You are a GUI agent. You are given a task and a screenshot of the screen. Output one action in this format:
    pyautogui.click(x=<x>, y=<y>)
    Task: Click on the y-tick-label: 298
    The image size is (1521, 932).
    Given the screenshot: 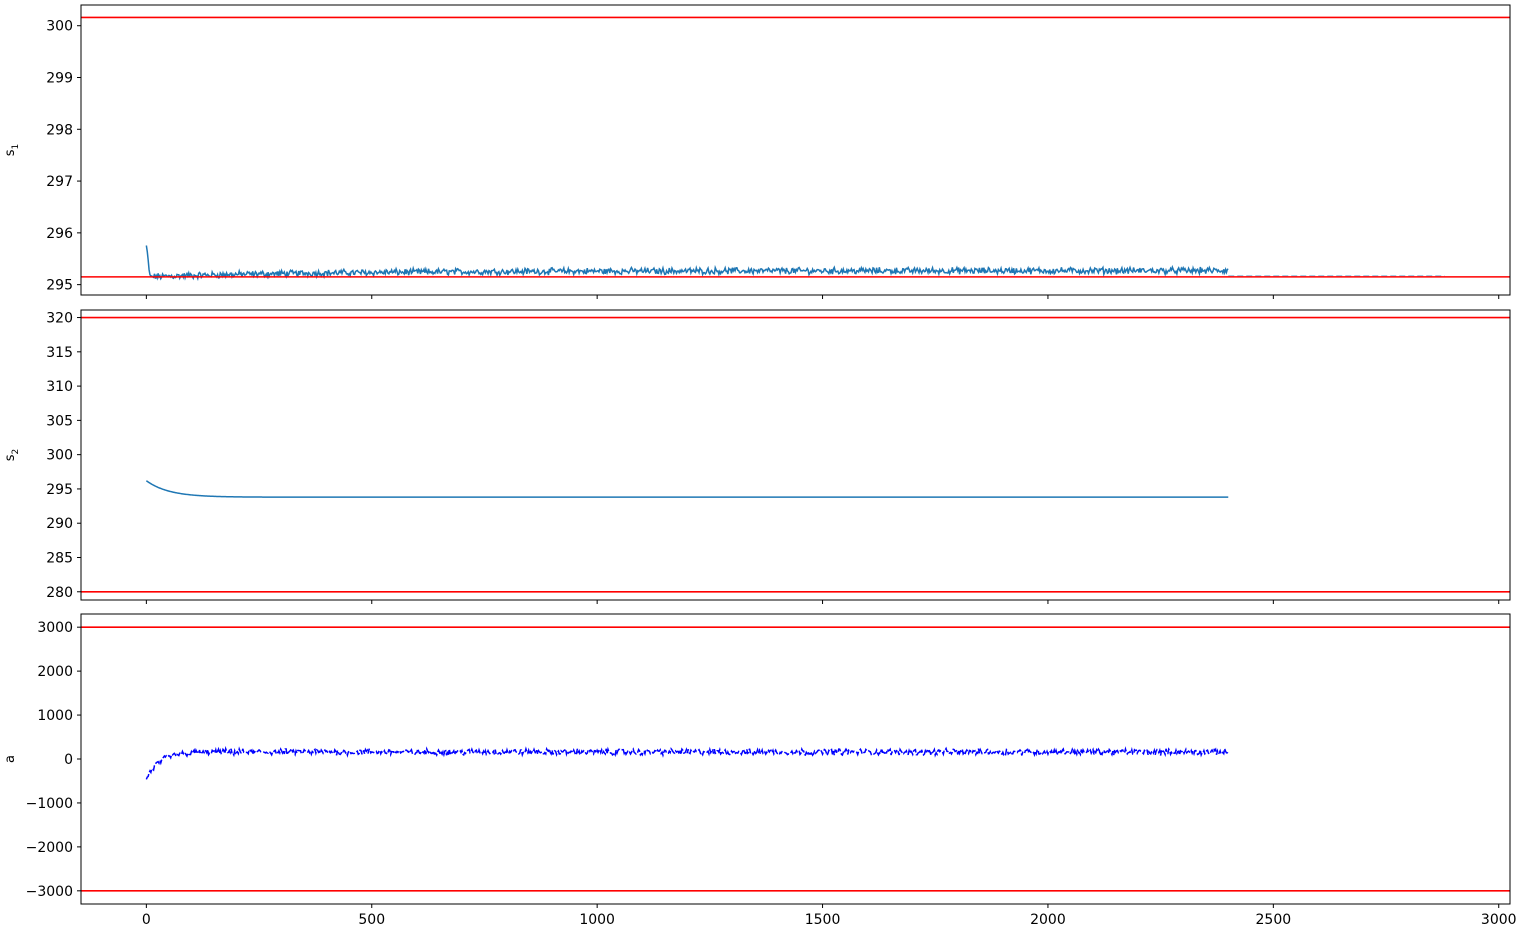 What is the action you would take?
    pyautogui.click(x=59, y=130)
    